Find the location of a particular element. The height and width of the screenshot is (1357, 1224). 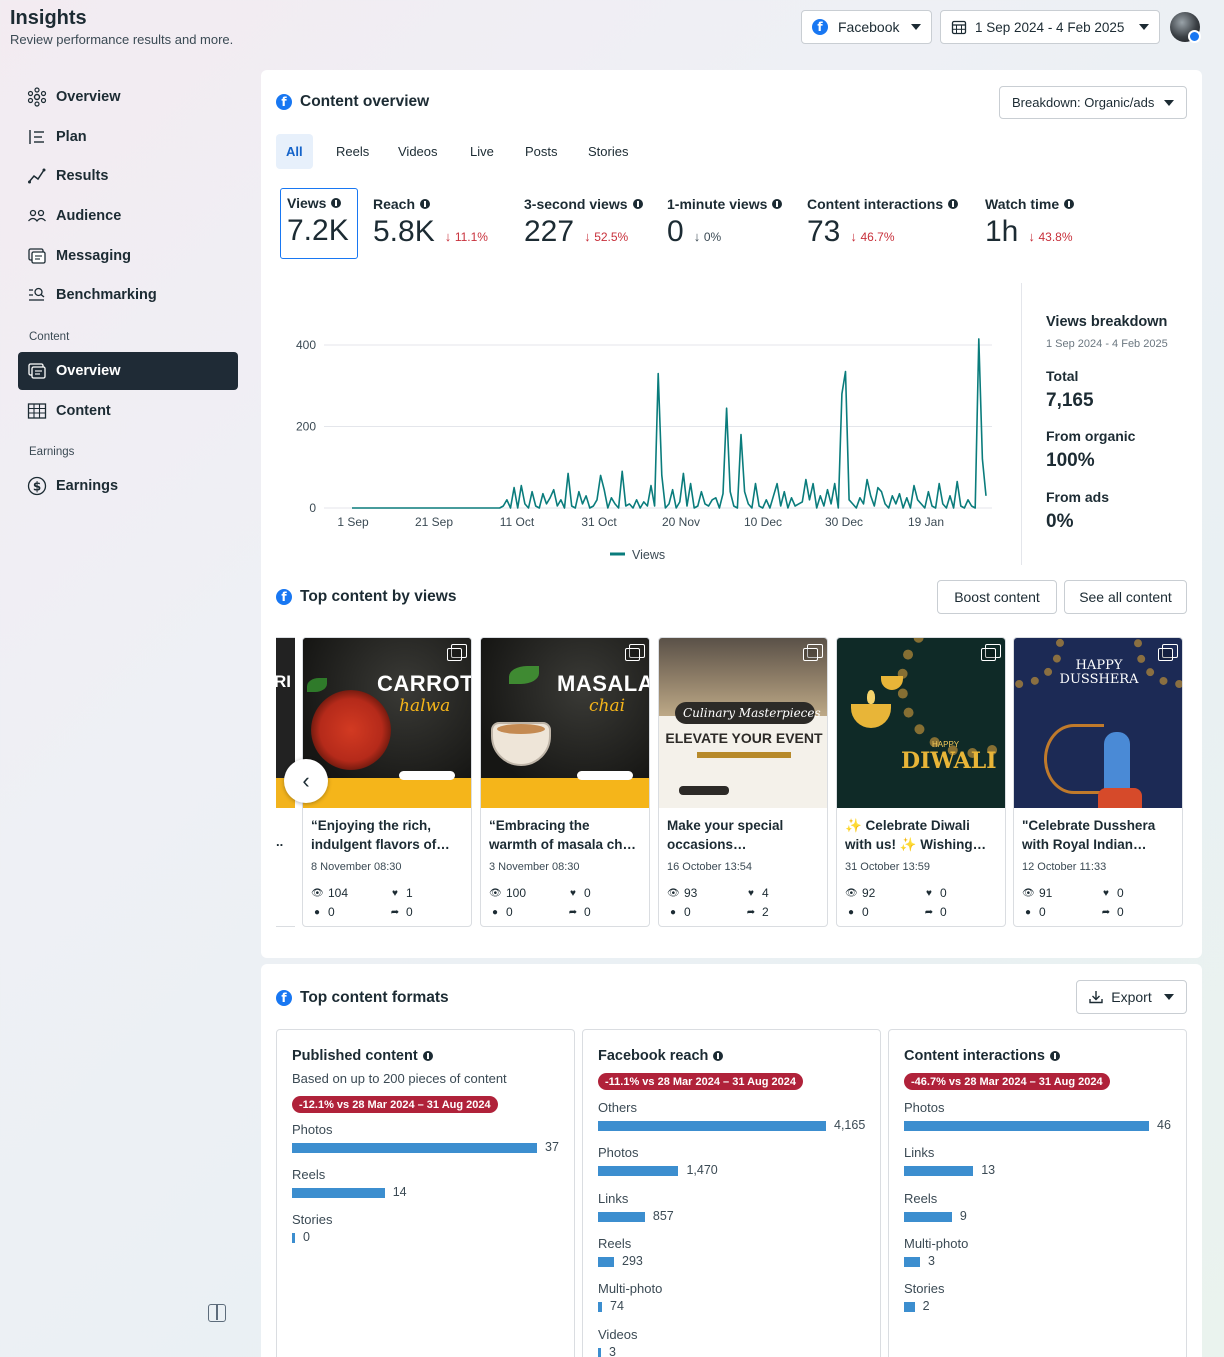

y-tick-label: 0 is located at coordinates (312, 508).